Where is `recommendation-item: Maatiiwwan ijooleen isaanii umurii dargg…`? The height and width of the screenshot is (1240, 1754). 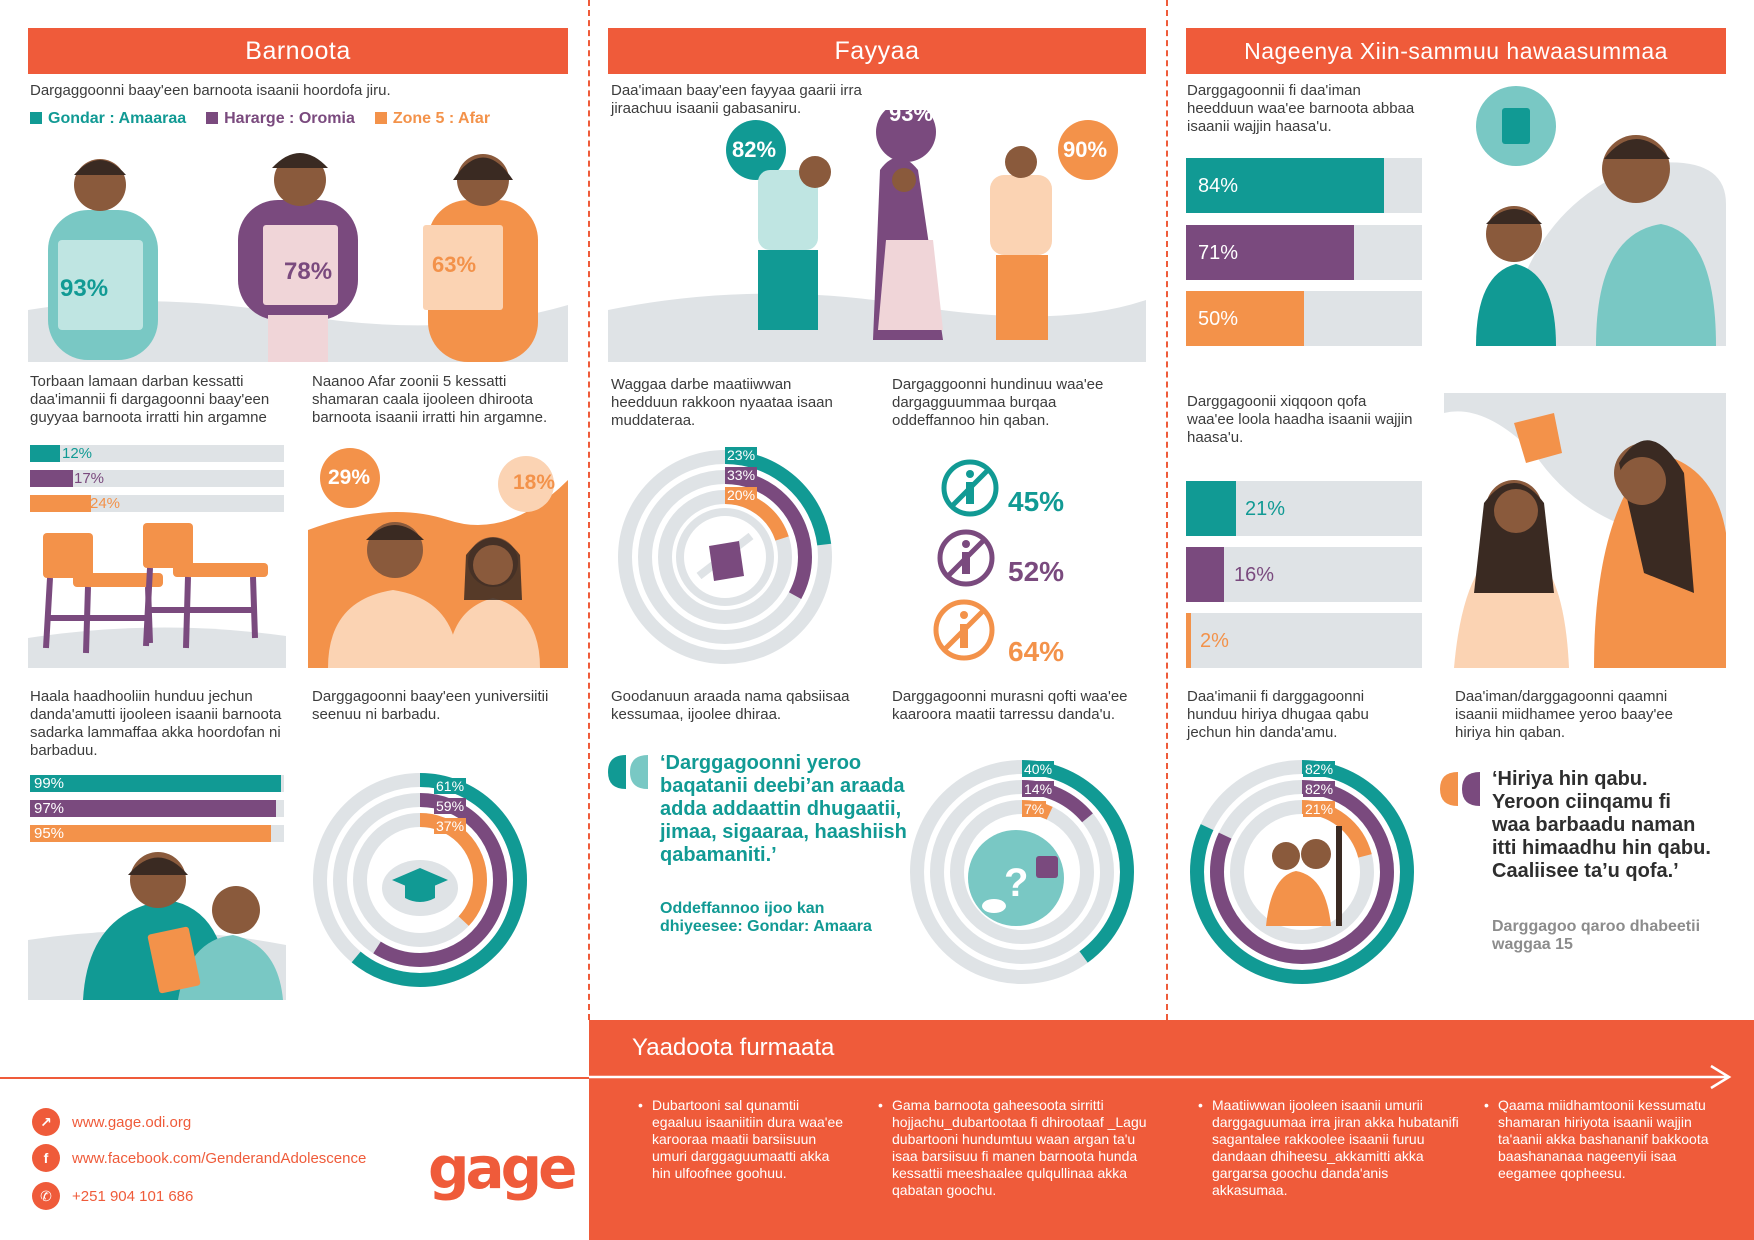
recommendation-item: Maatiiwwan ijooleen isaanii umurii dargg… is located at coordinates (1330, 1148).